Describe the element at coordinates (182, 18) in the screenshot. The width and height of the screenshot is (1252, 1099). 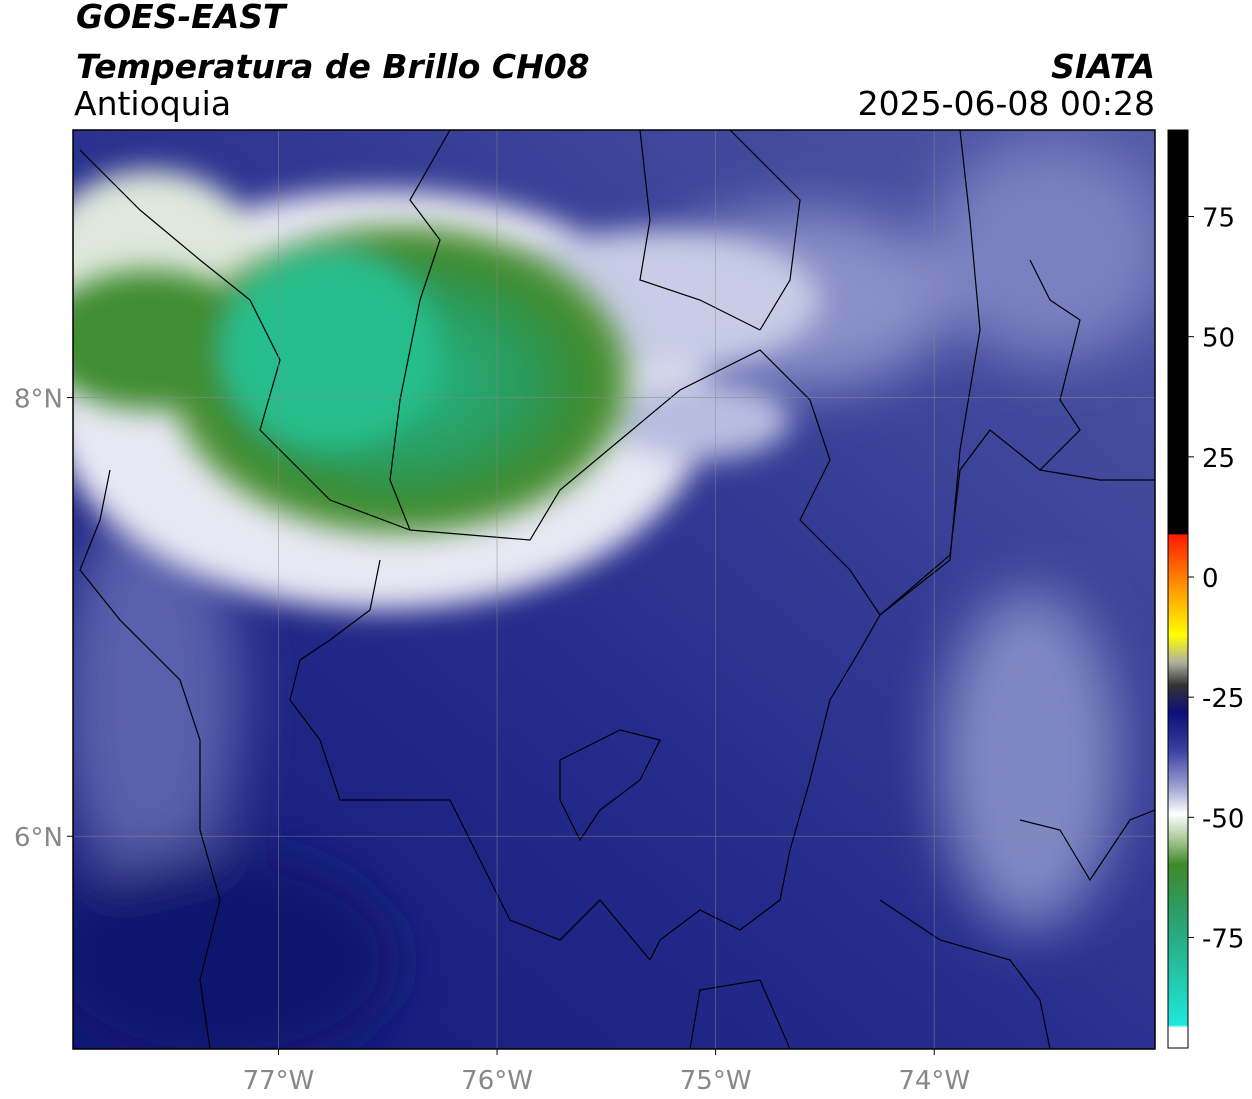
I see `satellite-label: GOES-EAST` at that location.